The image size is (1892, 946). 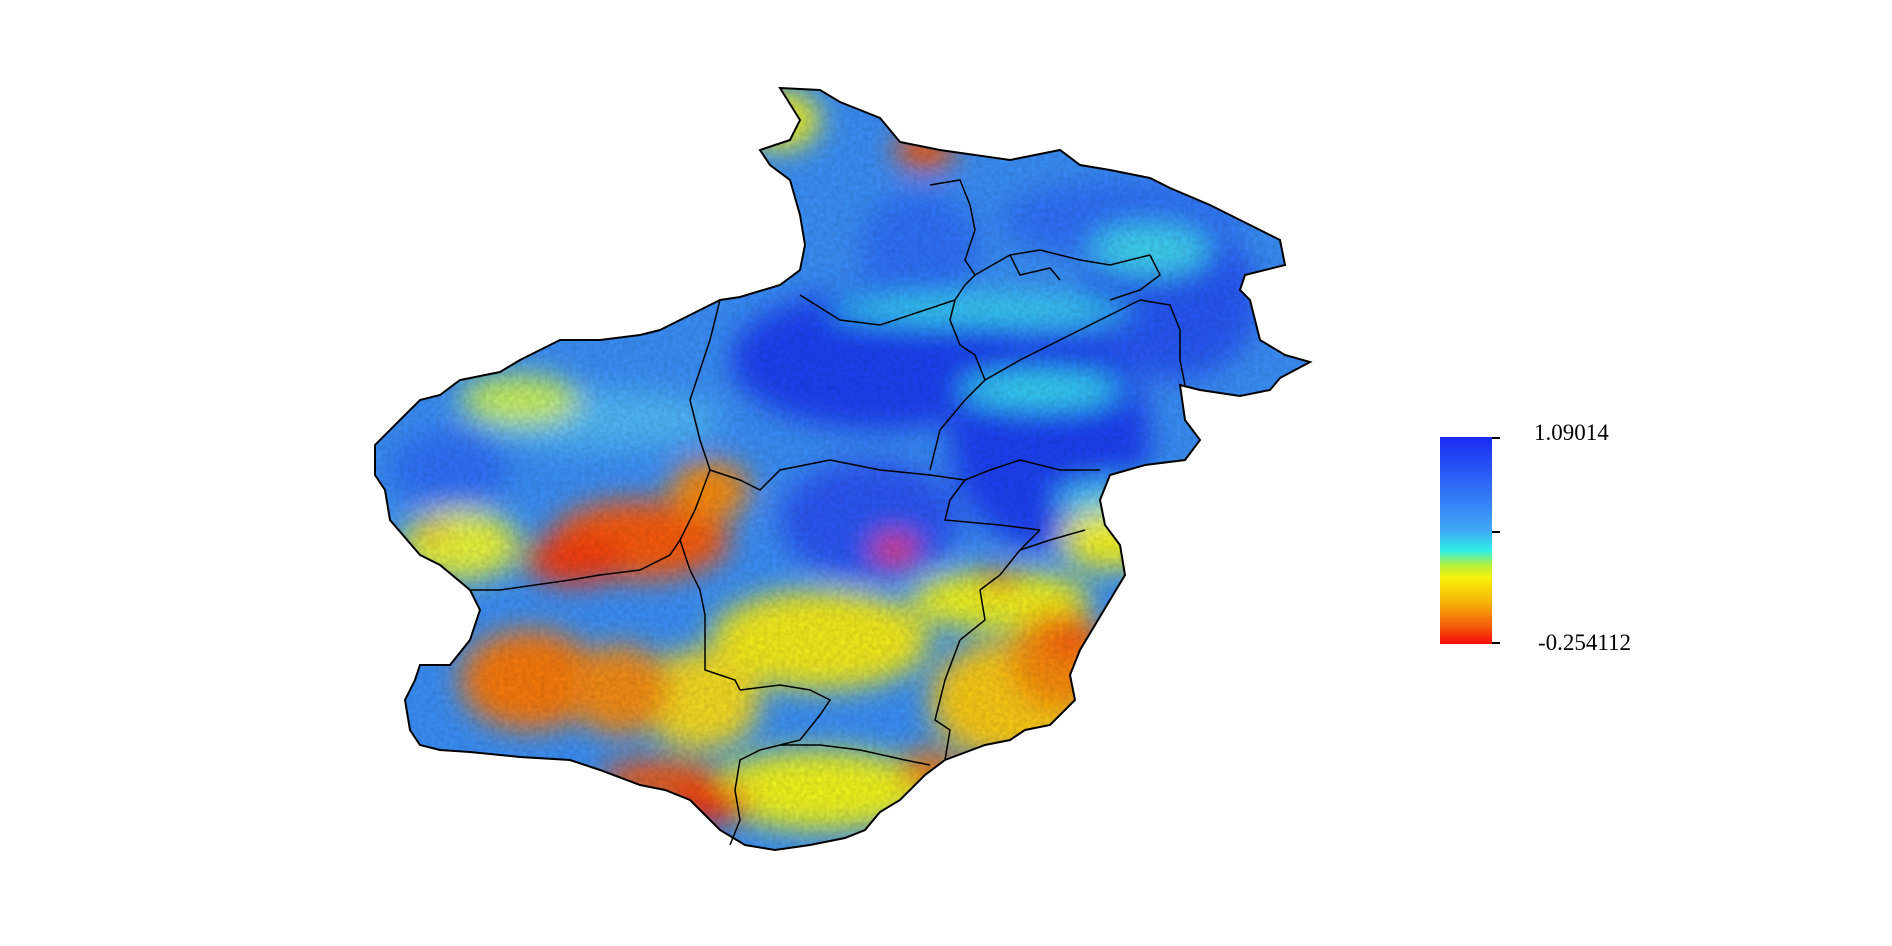 What do you see at coordinates (1571, 432) in the screenshot?
I see `legend-max-label: 1.09014` at bounding box center [1571, 432].